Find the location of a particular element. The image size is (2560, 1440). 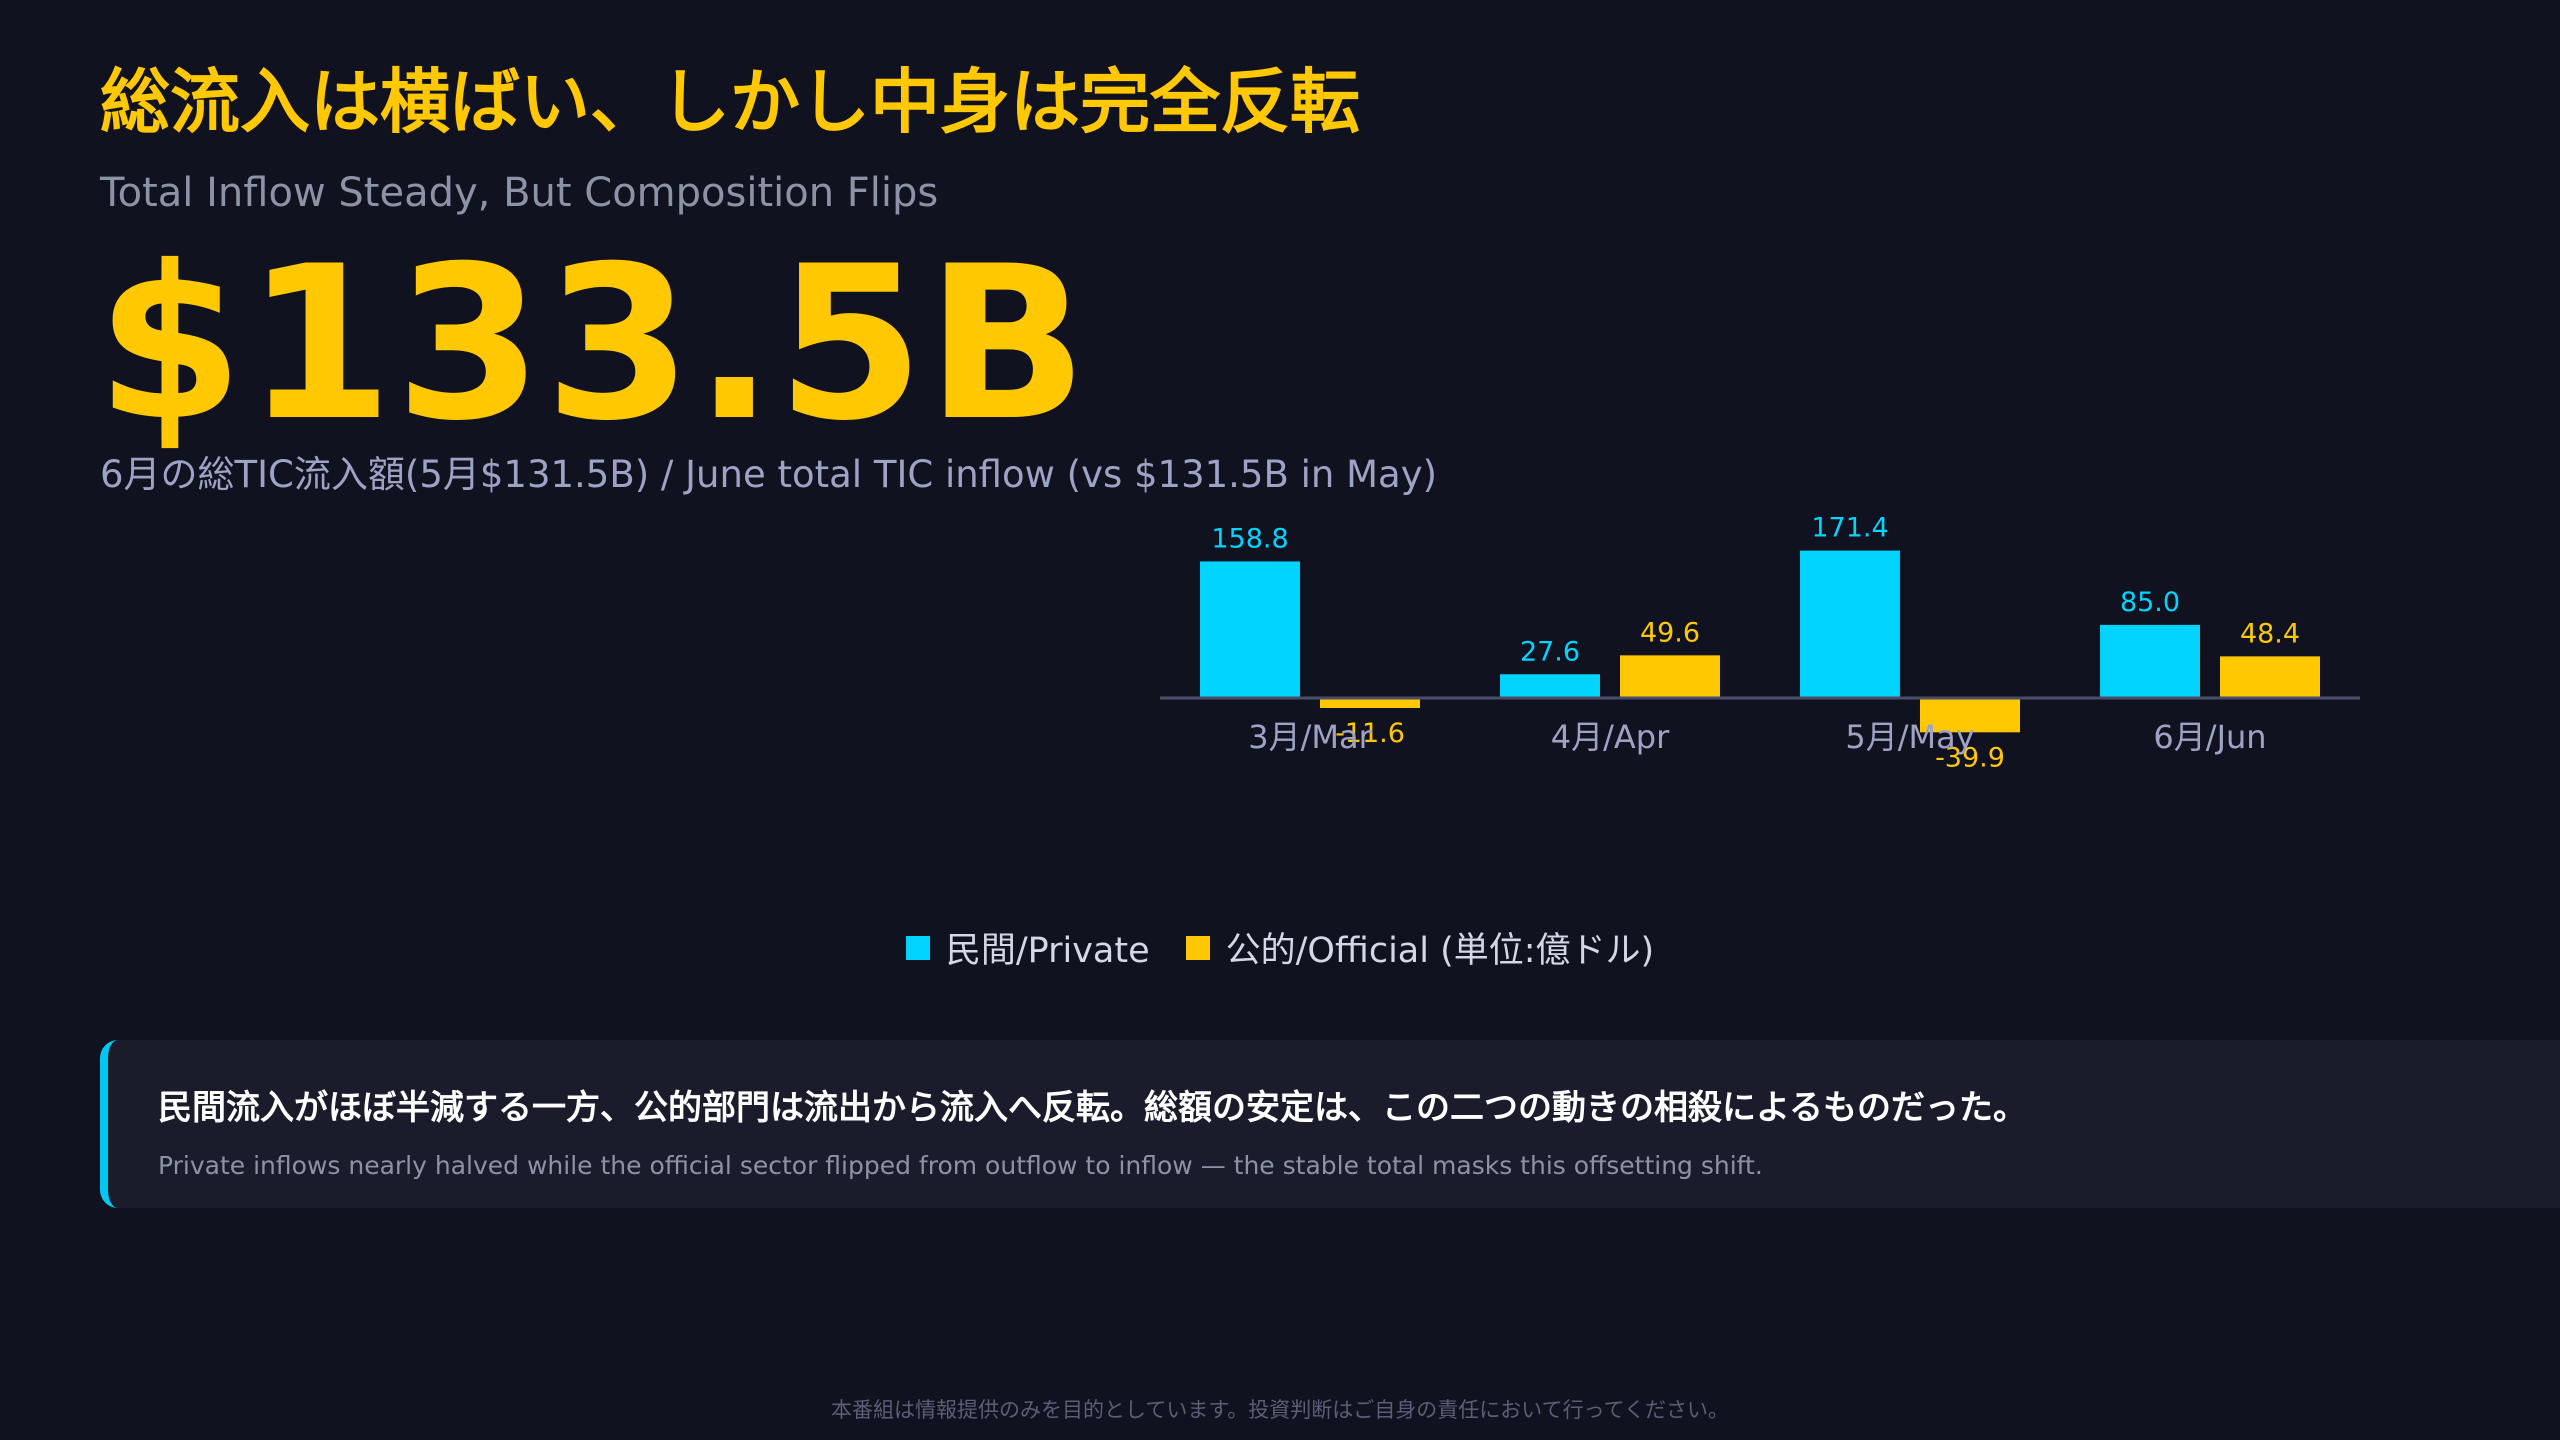

chart-legend: 民間/Private 公的/Official (単位:億ドル) is located at coordinates (1280, 947).